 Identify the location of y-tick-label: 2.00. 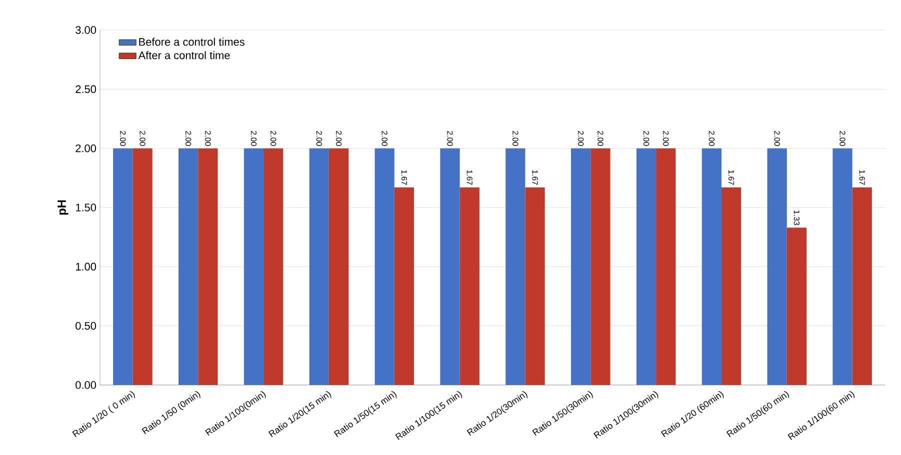
(86, 148).